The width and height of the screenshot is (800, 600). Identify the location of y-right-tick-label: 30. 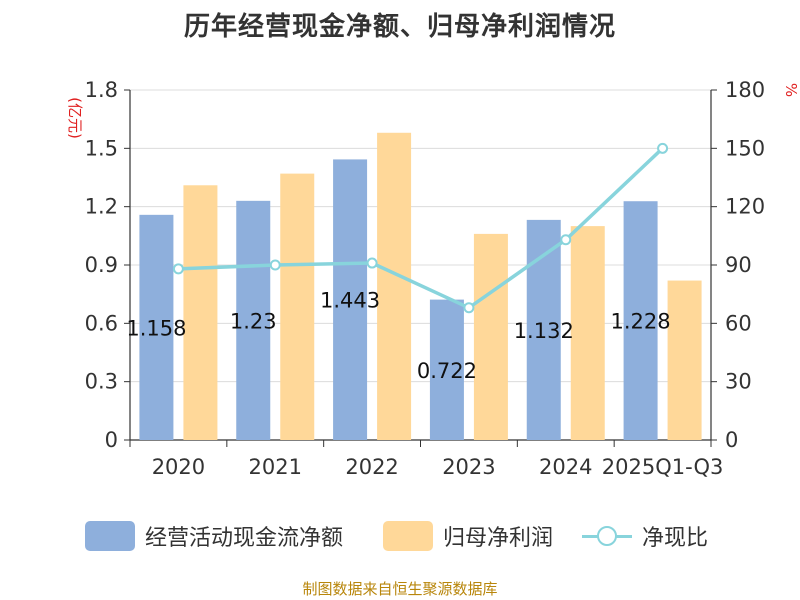
(738, 382).